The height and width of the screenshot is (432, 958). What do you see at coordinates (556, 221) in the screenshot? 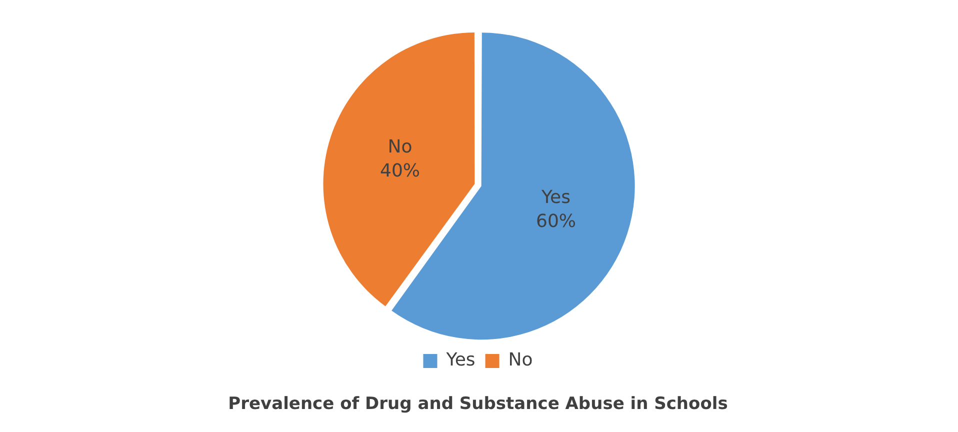
I see `data-label: 60%` at bounding box center [556, 221].